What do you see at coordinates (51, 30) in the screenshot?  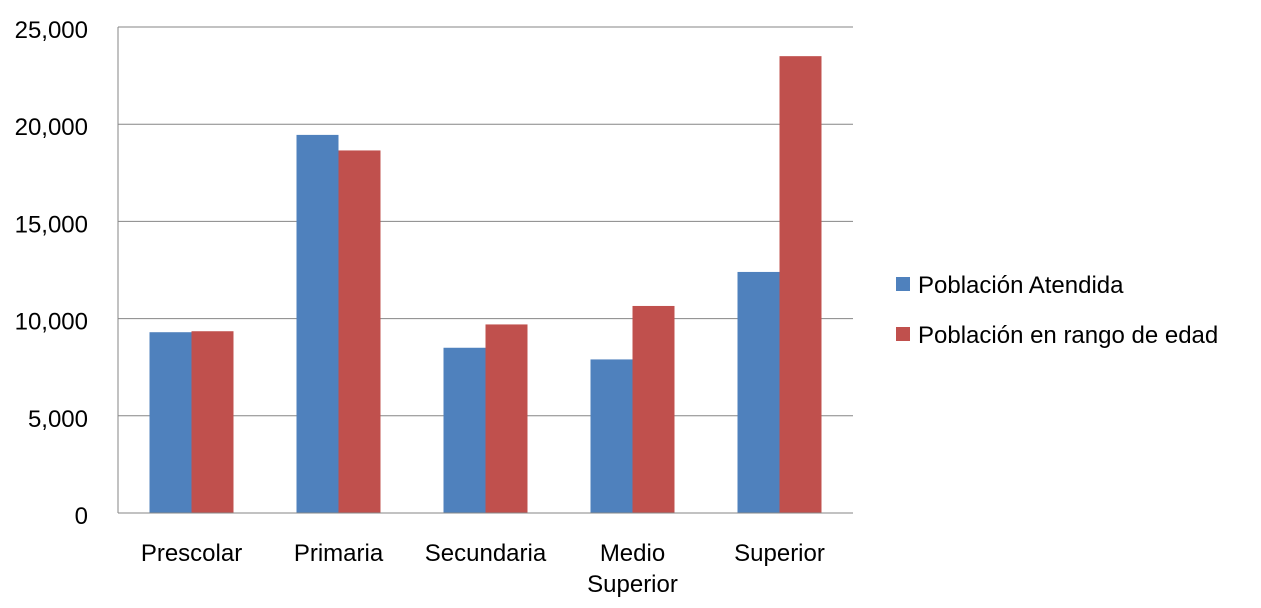 I see `y-tick-label: 25,000` at bounding box center [51, 30].